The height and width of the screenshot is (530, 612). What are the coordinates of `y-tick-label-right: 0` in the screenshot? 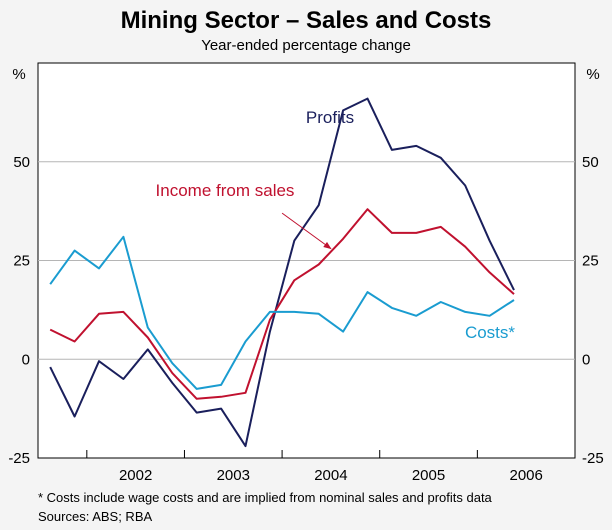 It's located at (586, 359).